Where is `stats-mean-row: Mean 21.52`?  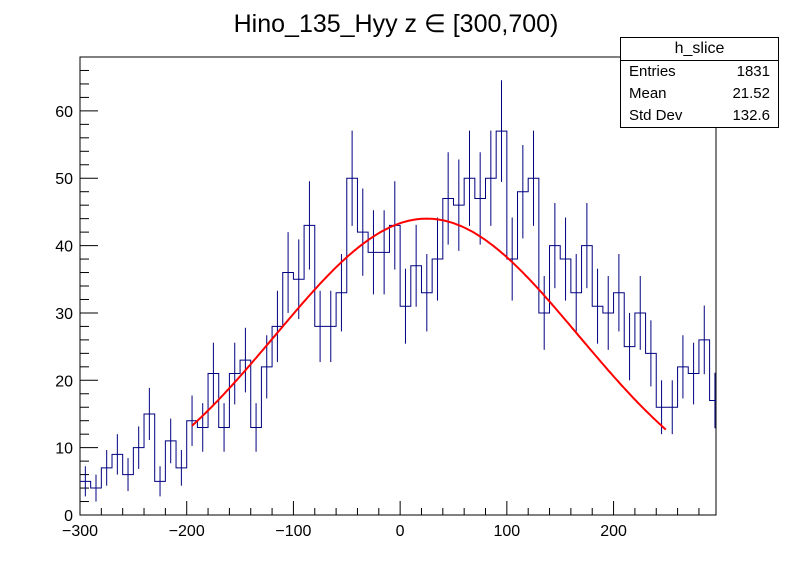 stats-mean-row: Mean 21.52 is located at coordinates (699, 94).